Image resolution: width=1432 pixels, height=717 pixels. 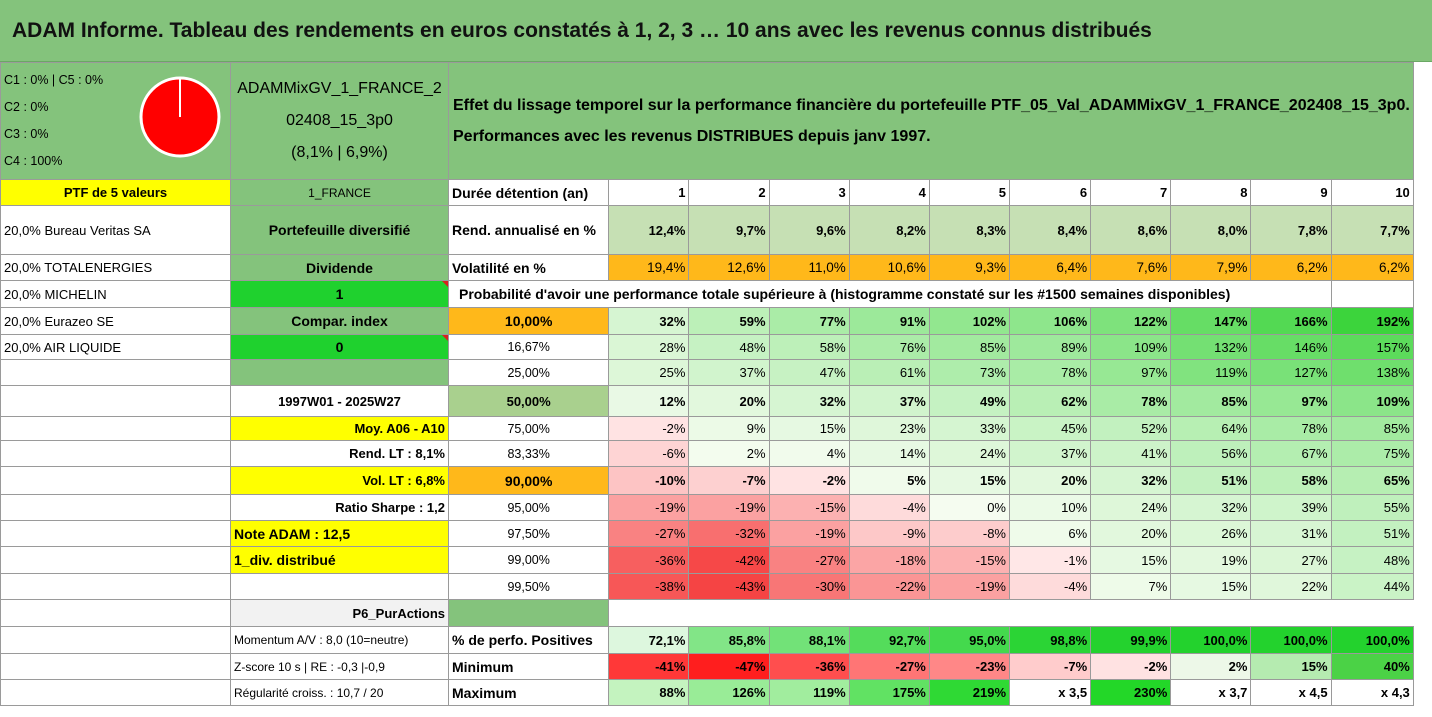 What do you see at coordinates (889, 401) in the screenshot?
I see `probability-value: 37%` at bounding box center [889, 401].